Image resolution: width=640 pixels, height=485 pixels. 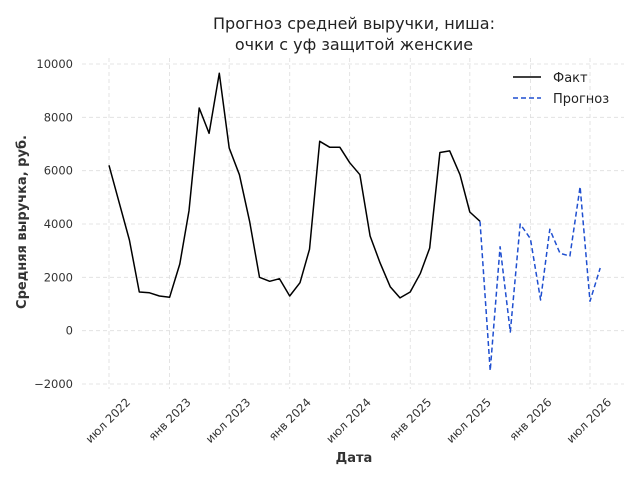 I want to click on y-tick-label: 6000, so click(x=58, y=171).